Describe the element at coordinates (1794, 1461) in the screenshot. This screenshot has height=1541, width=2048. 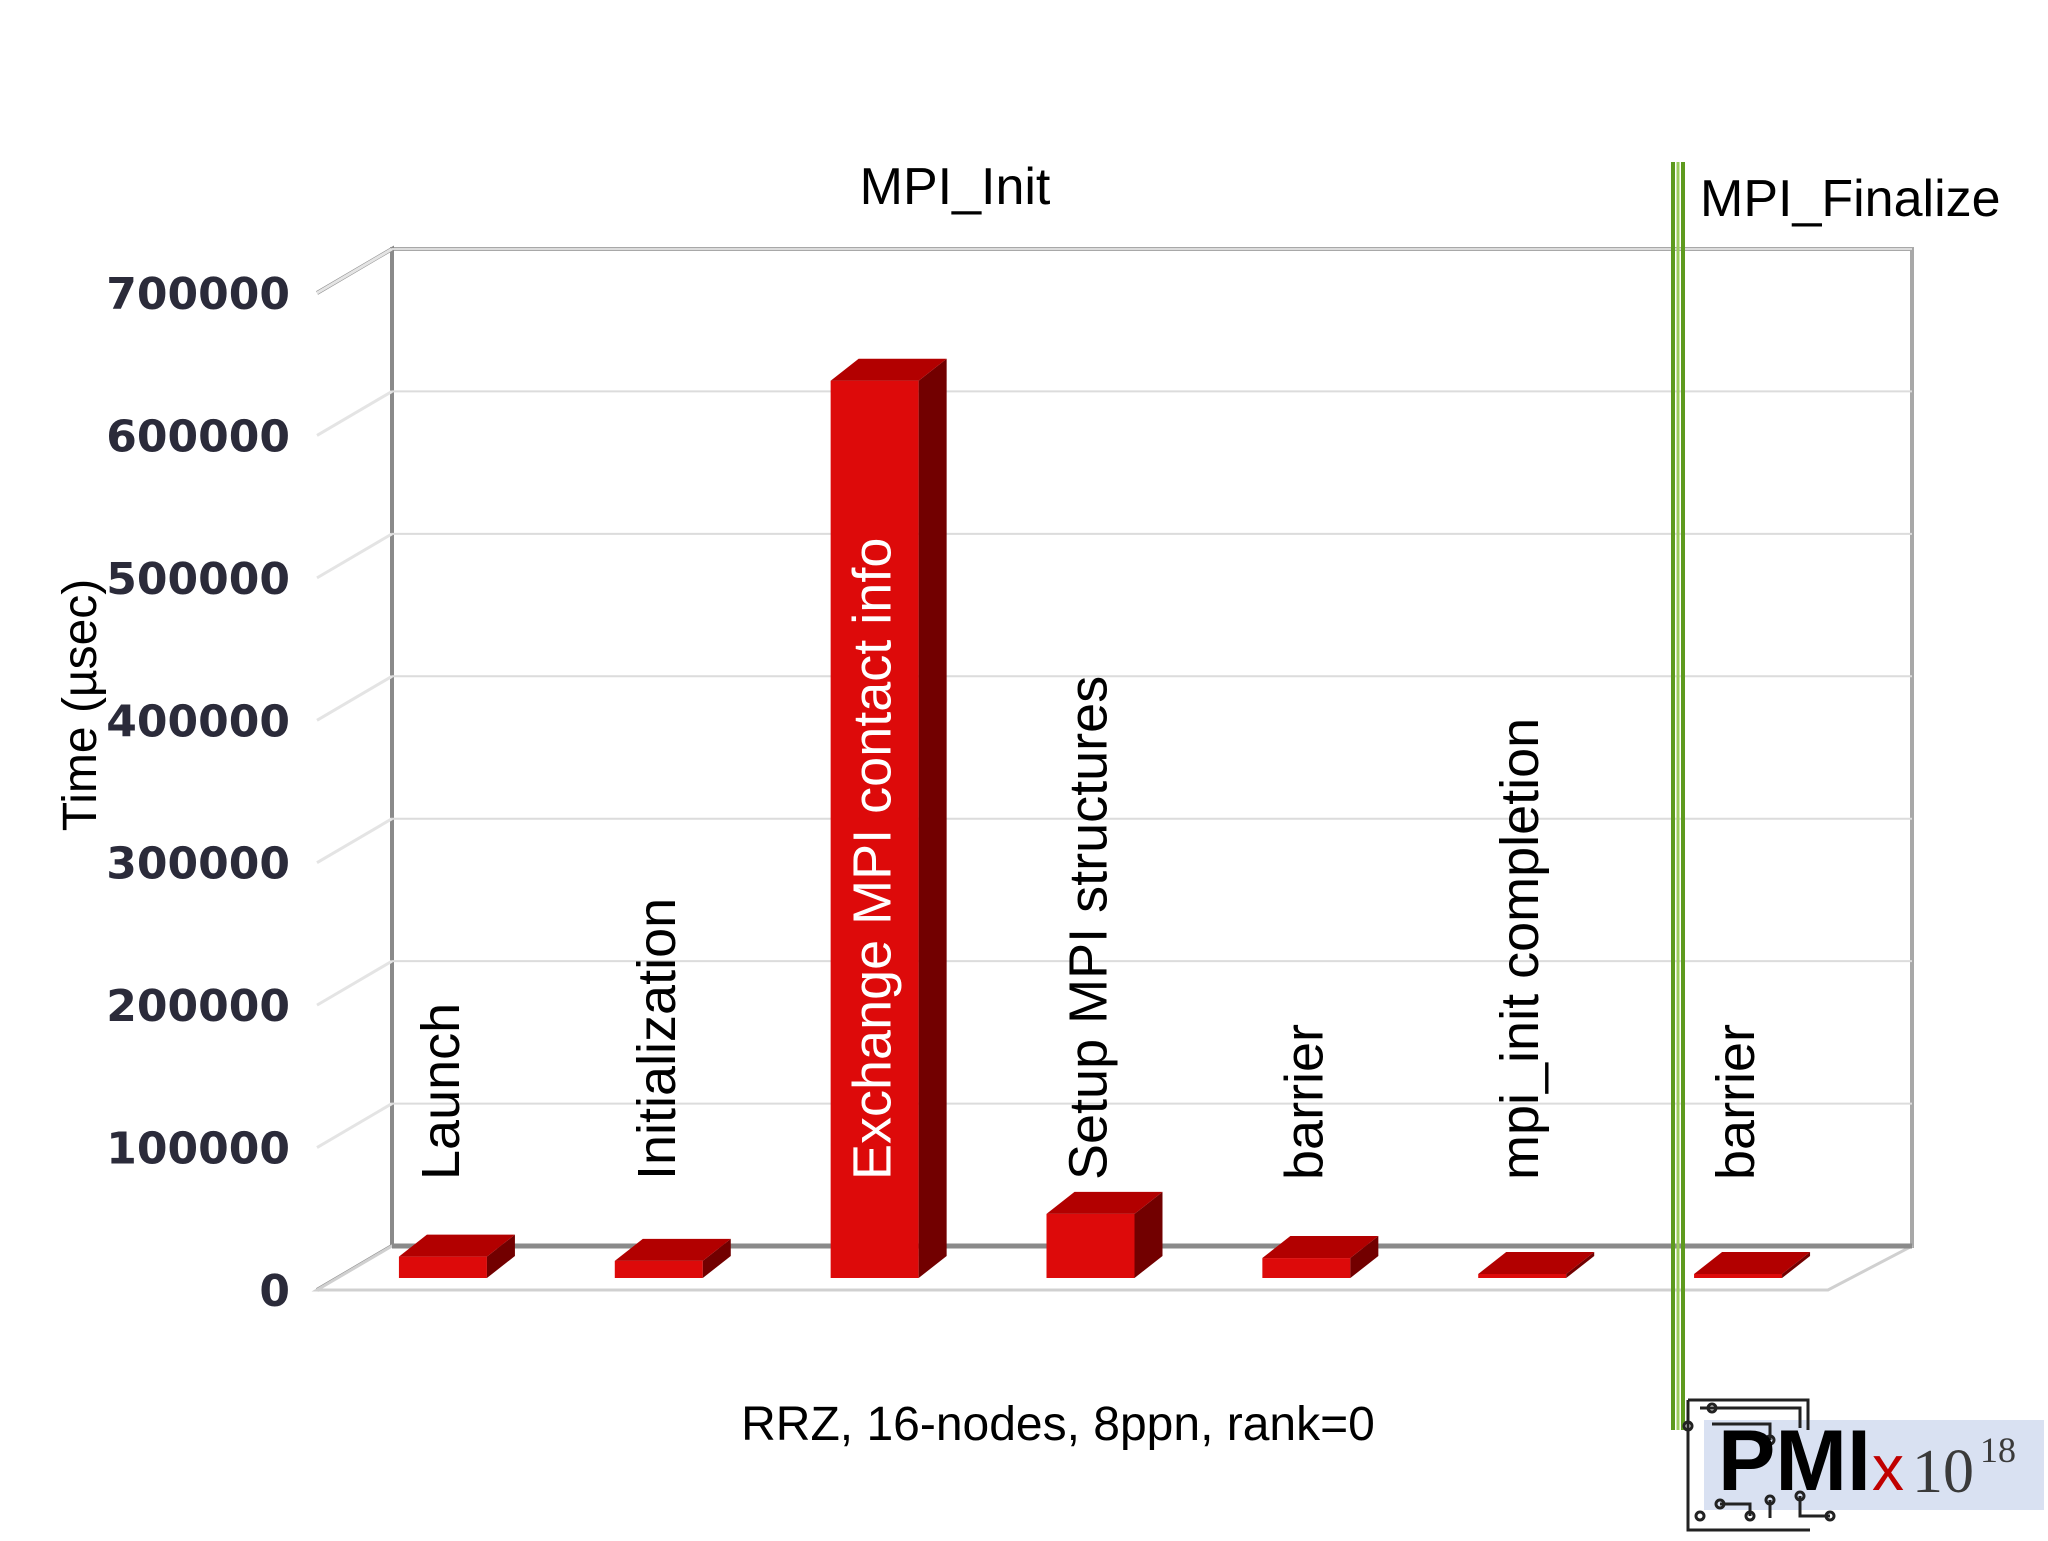
I see `logo-pmi: PMI` at that location.